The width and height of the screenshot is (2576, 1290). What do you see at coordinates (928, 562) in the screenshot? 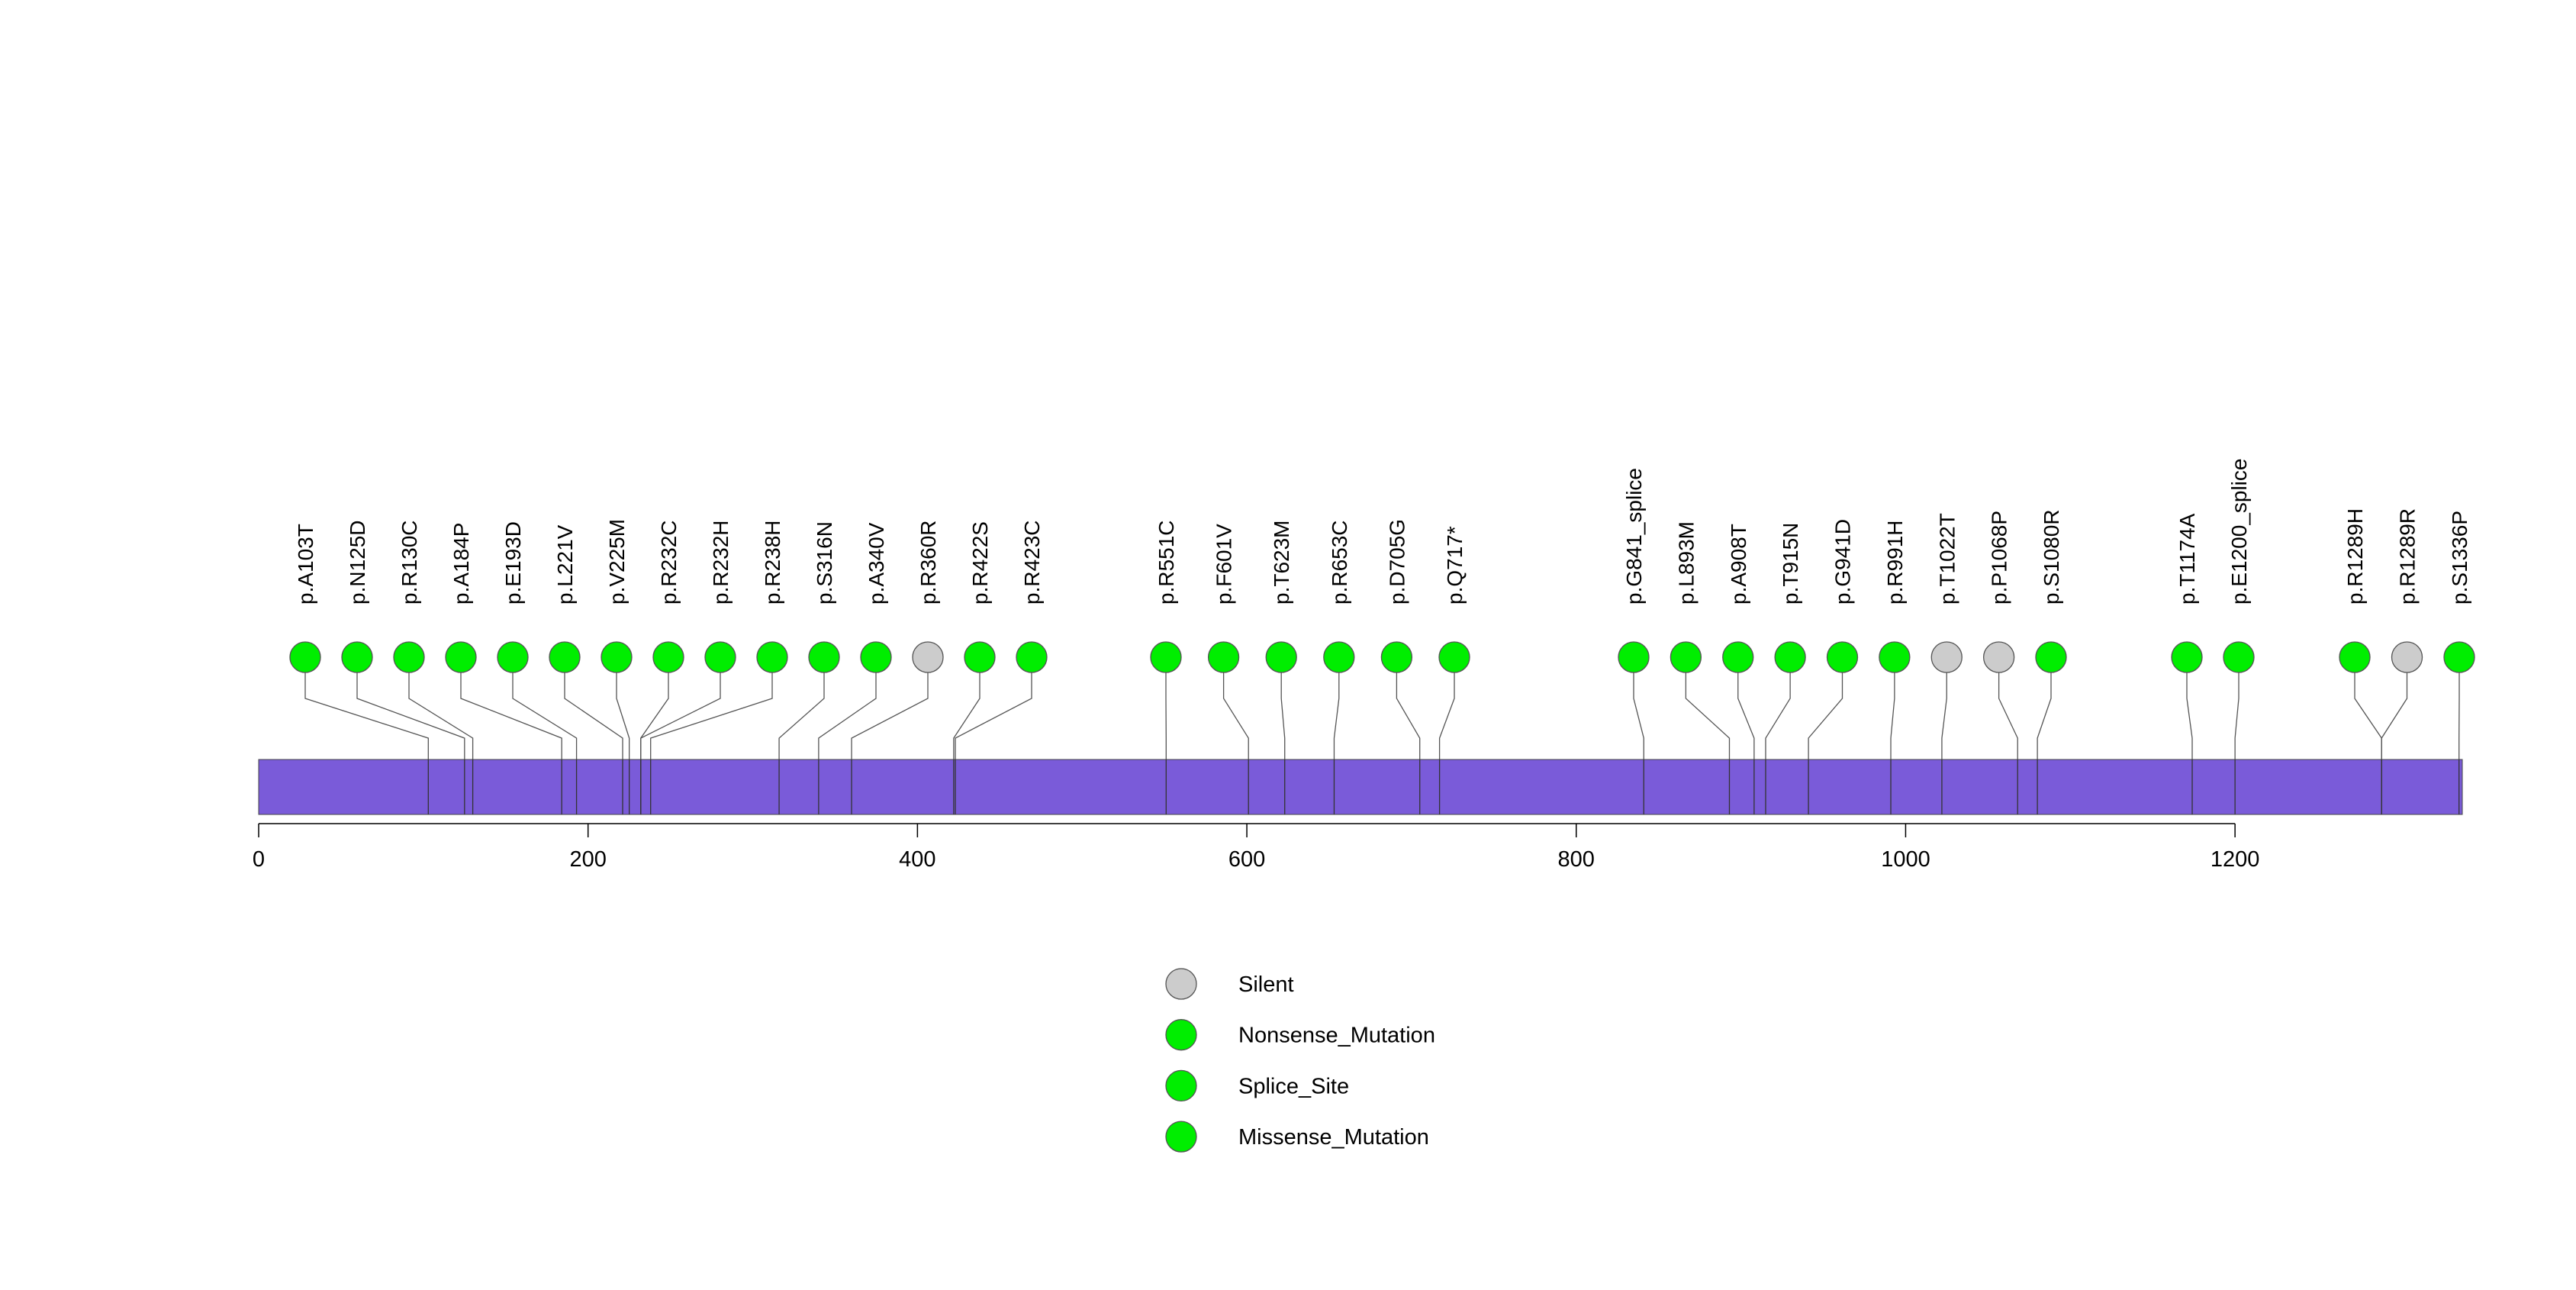
I see `mutation-label: p.R360R` at bounding box center [928, 562].